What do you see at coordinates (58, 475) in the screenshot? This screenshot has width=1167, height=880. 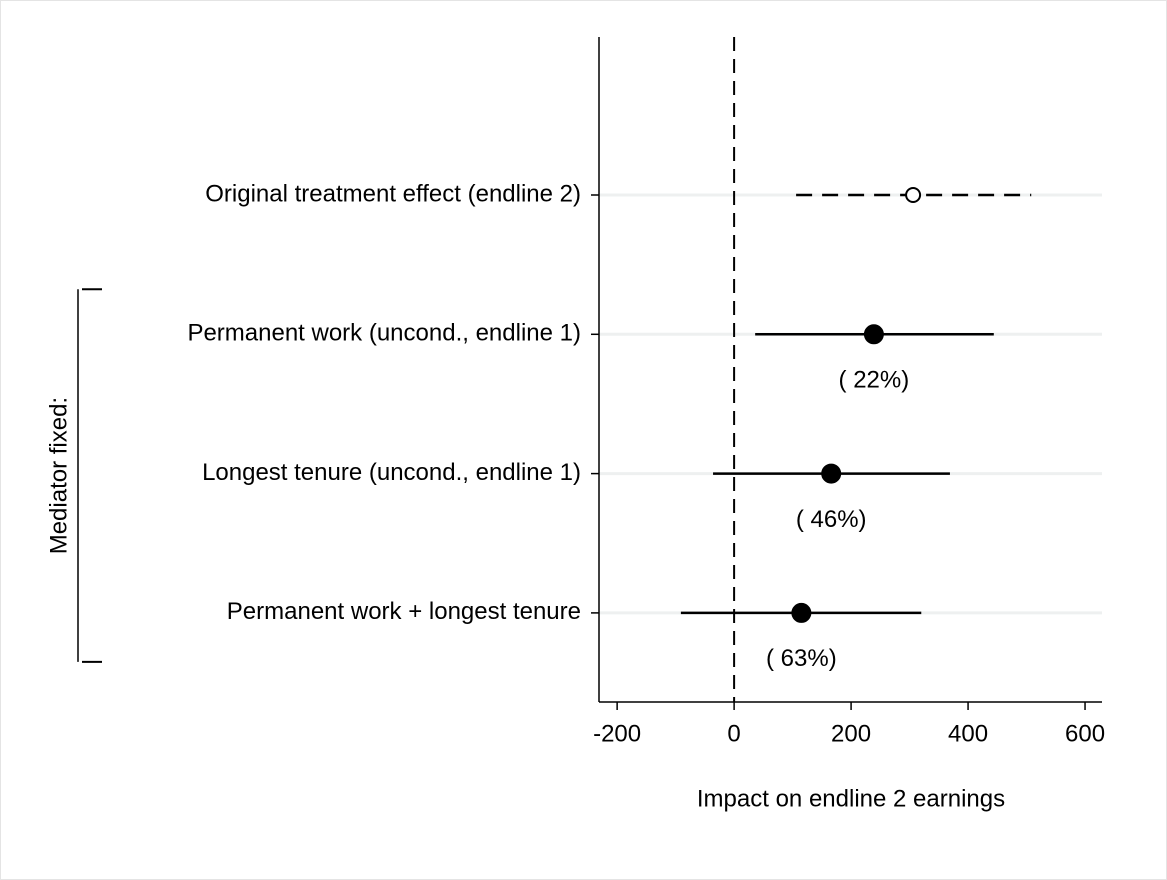 I see `group-label: Mediator fixed:` at bounding box center [58, 475].